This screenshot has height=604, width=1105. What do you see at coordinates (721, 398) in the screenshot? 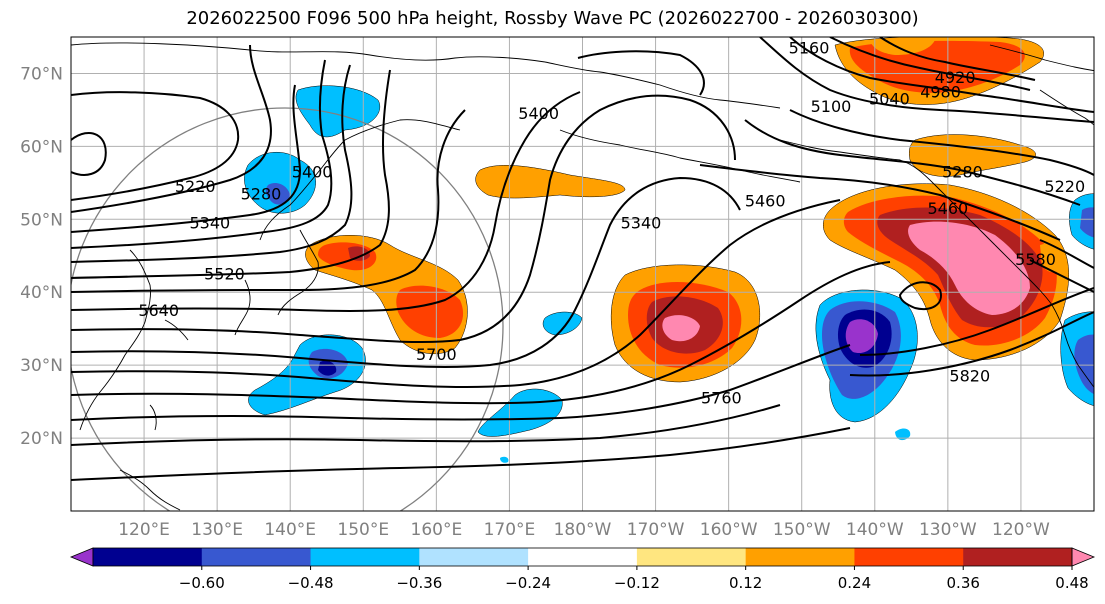
I see `contour-label: 5760` at bounding box center [721, 398].